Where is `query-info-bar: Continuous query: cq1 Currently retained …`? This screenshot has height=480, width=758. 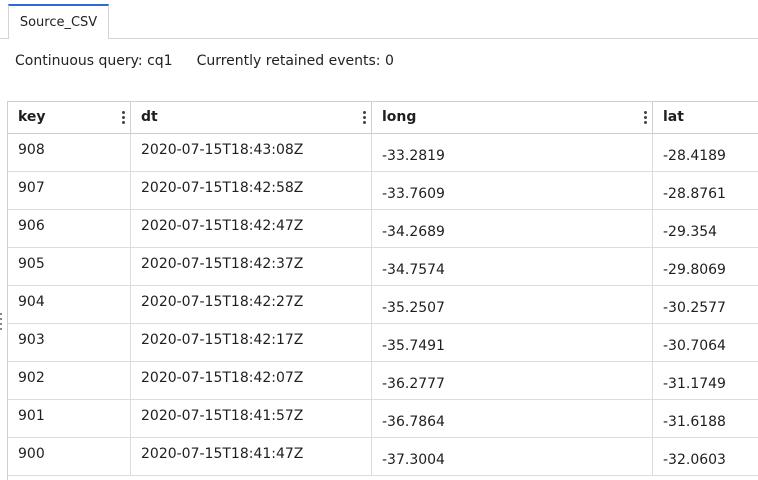
query-info-bar: Continuous query: cq1 Currently retained … is located at coordinates (204, 61).